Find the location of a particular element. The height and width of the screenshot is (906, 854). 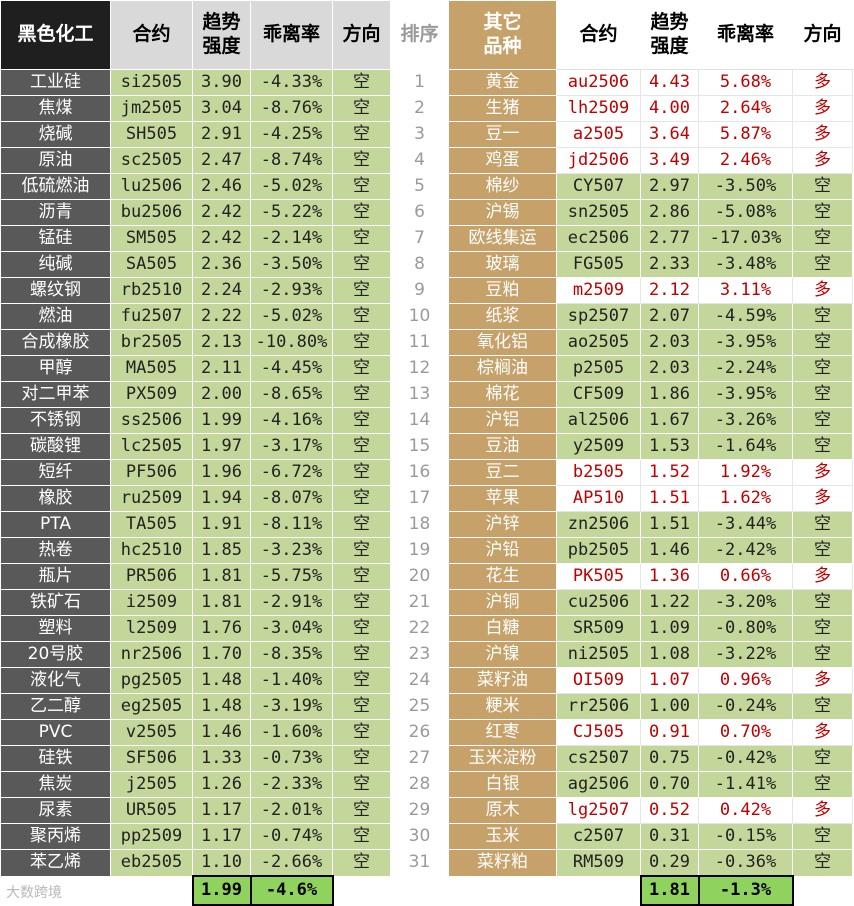

right-deviation: 5.68% is located at coordinates (745, 82).